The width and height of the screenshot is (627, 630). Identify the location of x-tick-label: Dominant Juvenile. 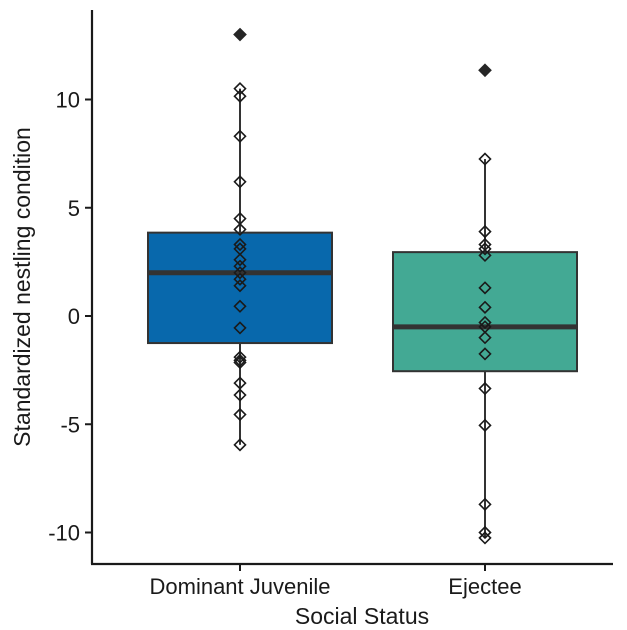
(240, 586).